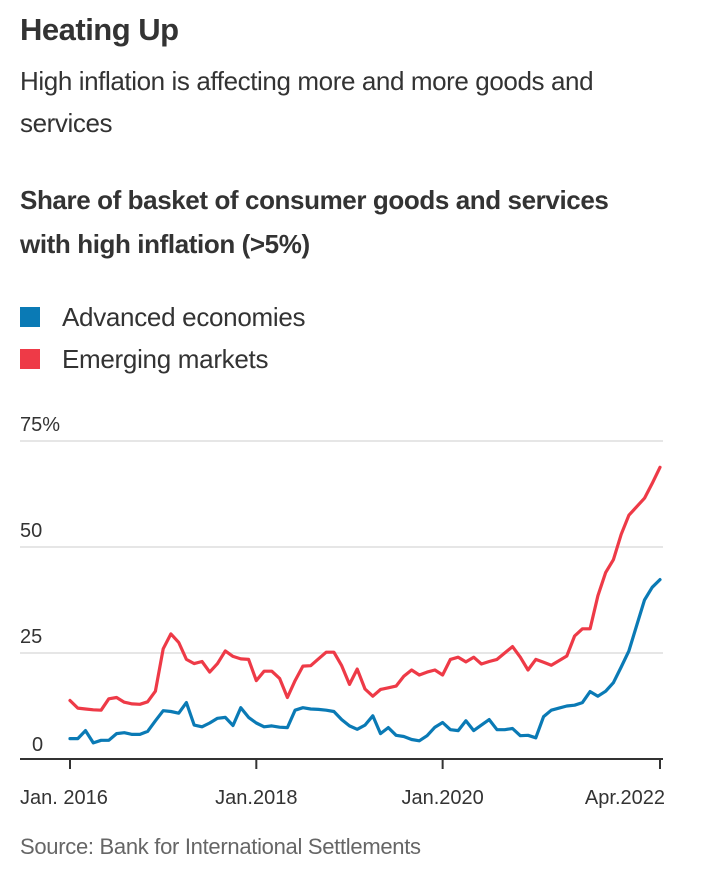 The width and height of the screenshot is (701, 890). Describe the element at coordinates (31, 637) in the screenshot. I see `y-tick-label-25: 25` at that location.